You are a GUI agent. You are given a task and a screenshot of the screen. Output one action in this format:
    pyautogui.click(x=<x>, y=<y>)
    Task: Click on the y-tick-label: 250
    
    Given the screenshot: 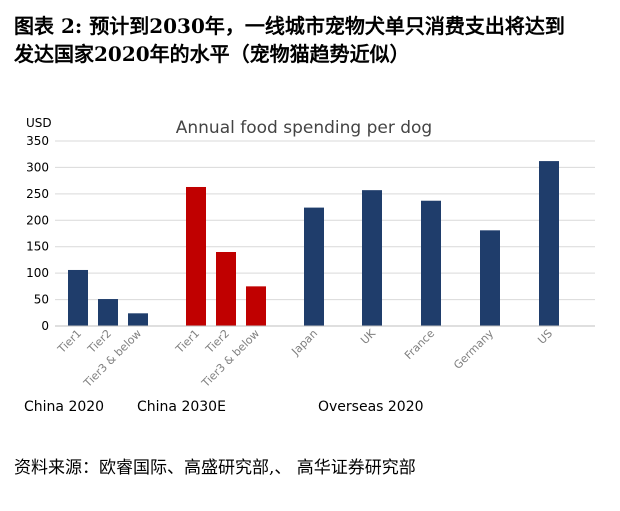 What is the action you would take?
    pyautogui.click(x=37, y=194)
    